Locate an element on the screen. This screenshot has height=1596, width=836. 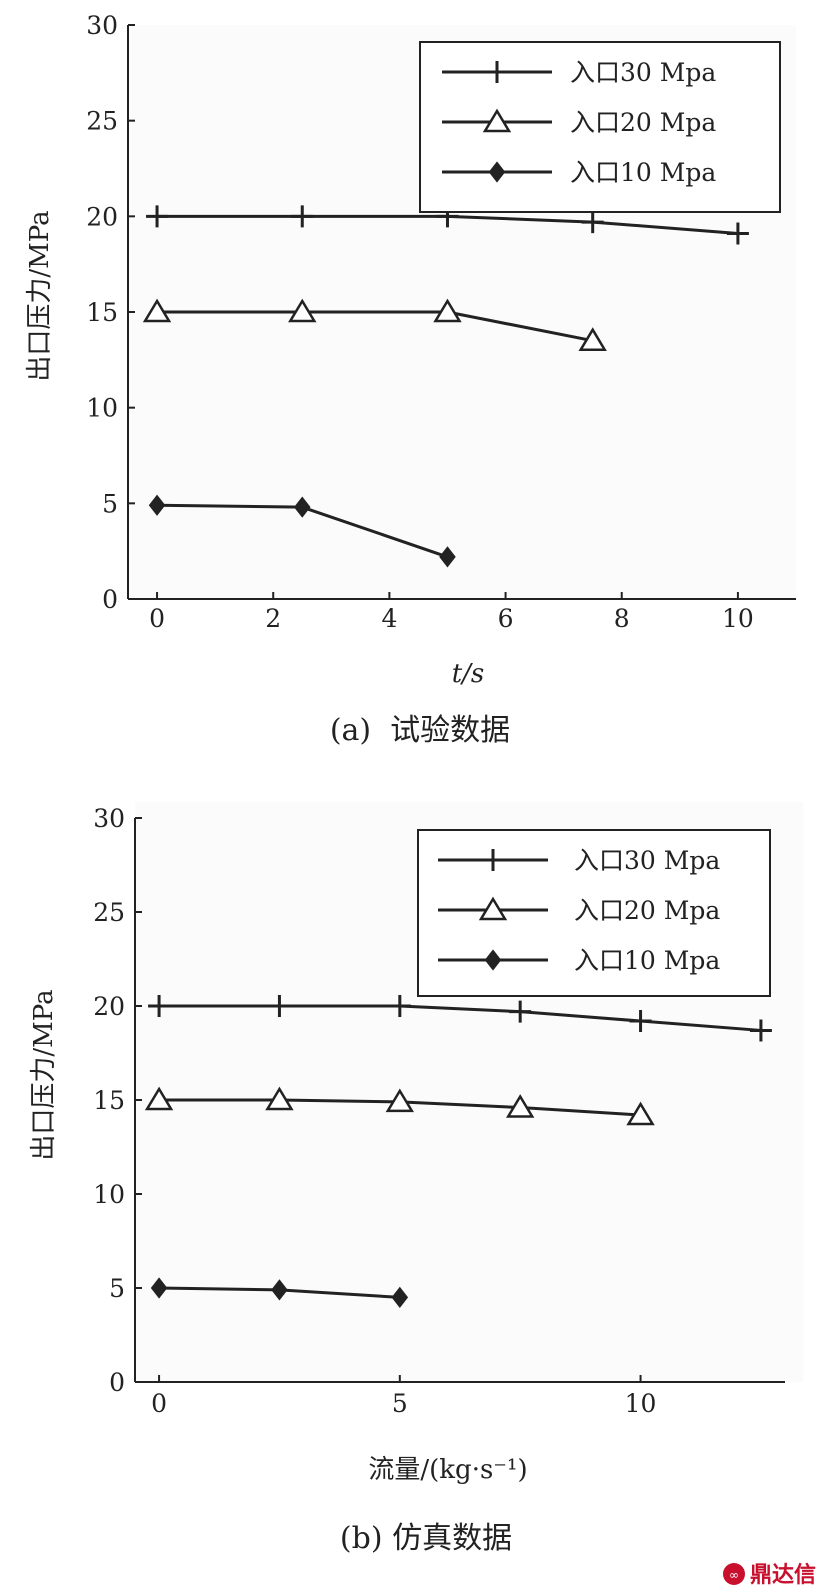
x-axis-label: t/s is located at coordinates (468, 674).